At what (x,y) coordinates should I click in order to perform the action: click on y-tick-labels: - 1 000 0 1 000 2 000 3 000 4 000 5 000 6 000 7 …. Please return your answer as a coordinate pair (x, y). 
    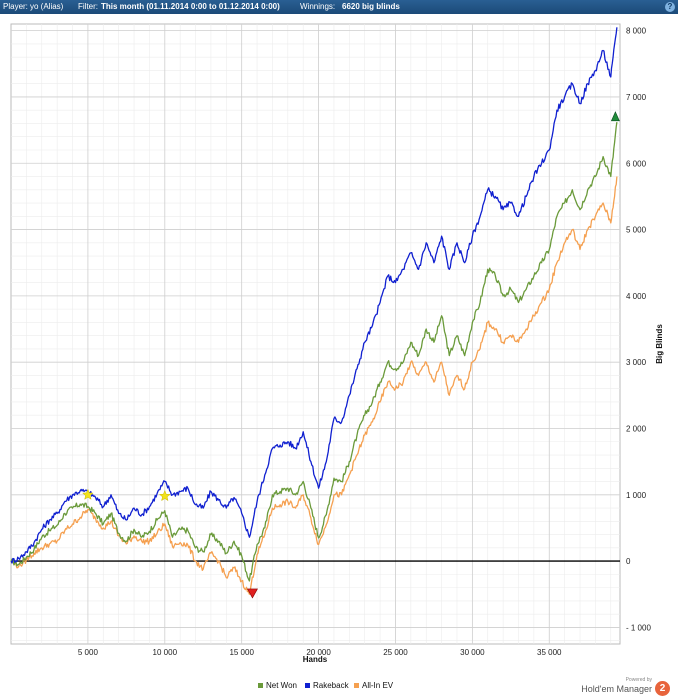
    Looking at the image, I should click on (638, 330).